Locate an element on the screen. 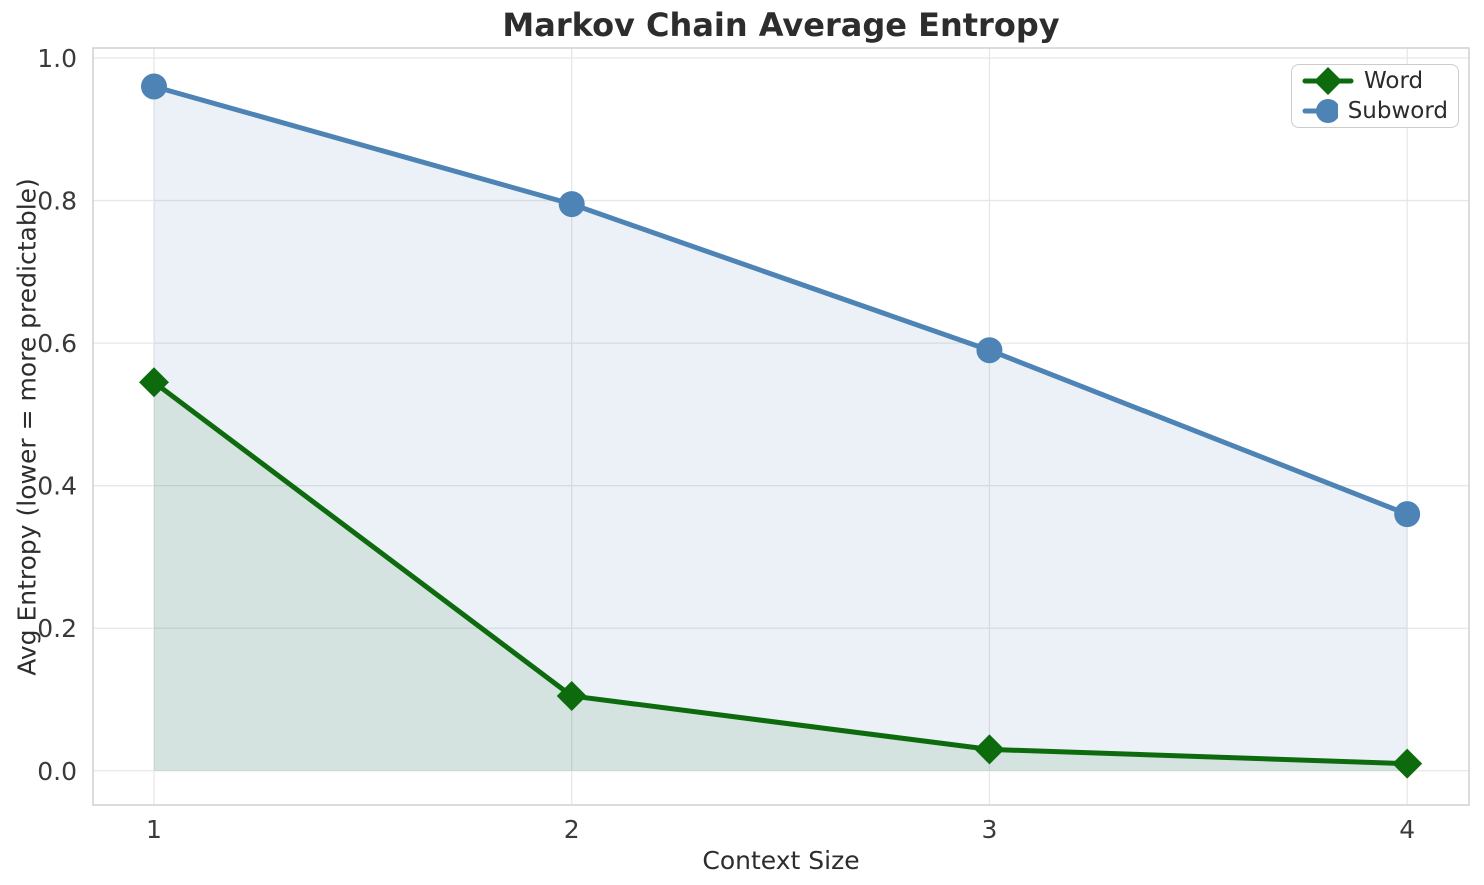 The width and height of the screenshot is (1484, 885). word-legend-marker-icon is located at coordinates (1328, 81).